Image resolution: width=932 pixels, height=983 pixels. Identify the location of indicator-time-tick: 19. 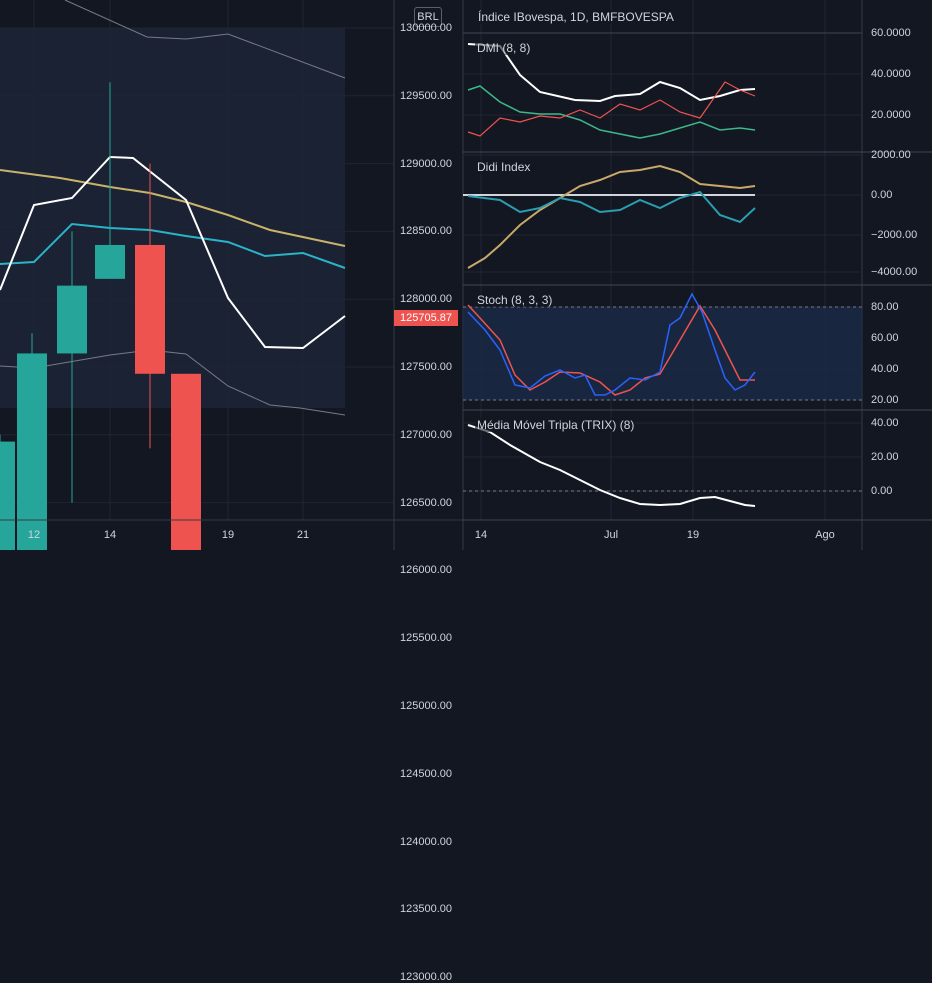
(693, 535).